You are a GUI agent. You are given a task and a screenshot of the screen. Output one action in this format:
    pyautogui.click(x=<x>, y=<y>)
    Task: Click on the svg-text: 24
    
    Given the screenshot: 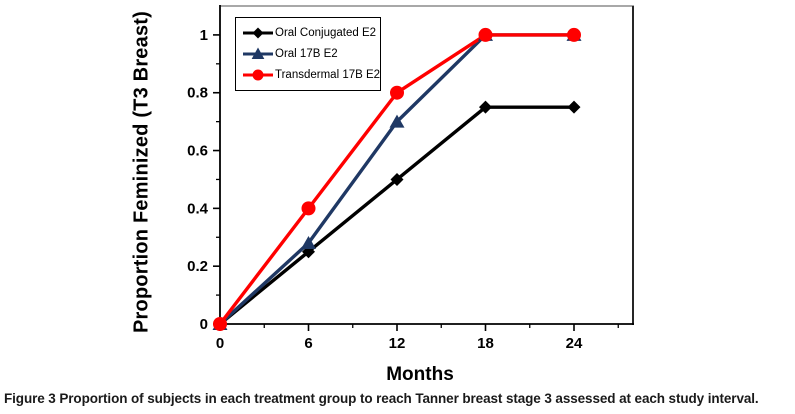 What is the action you would take?
    pyautogui.click(x=574, y=343)
    